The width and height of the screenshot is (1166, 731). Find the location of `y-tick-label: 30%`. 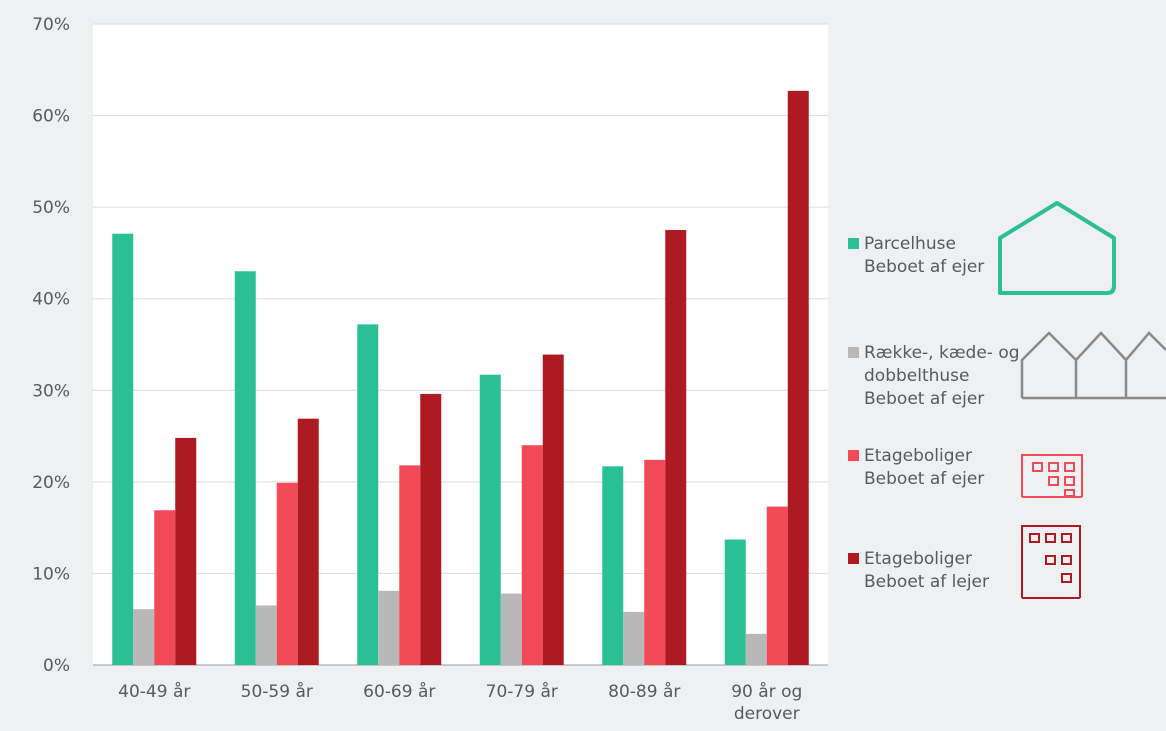

y-tick-label: 30% is located at coordinates (51, 391).